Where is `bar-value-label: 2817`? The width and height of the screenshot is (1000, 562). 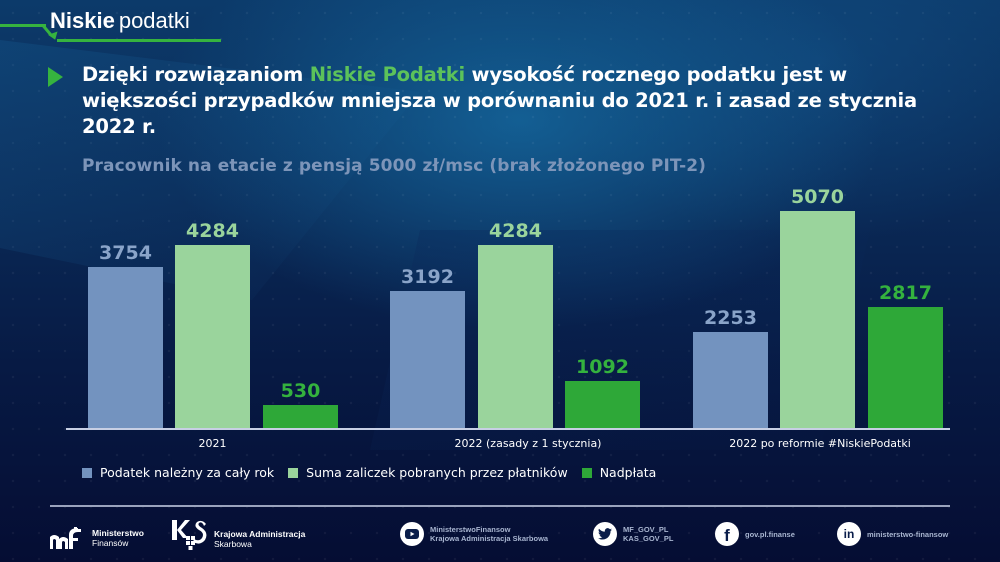 bar-value-label: 2817 is located at coordinates (905, 293).